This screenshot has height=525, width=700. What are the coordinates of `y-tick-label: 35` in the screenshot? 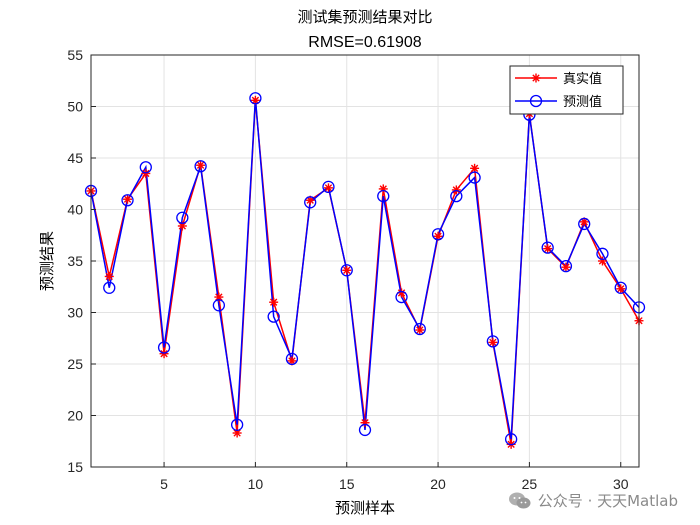 It's located at (75, 261).